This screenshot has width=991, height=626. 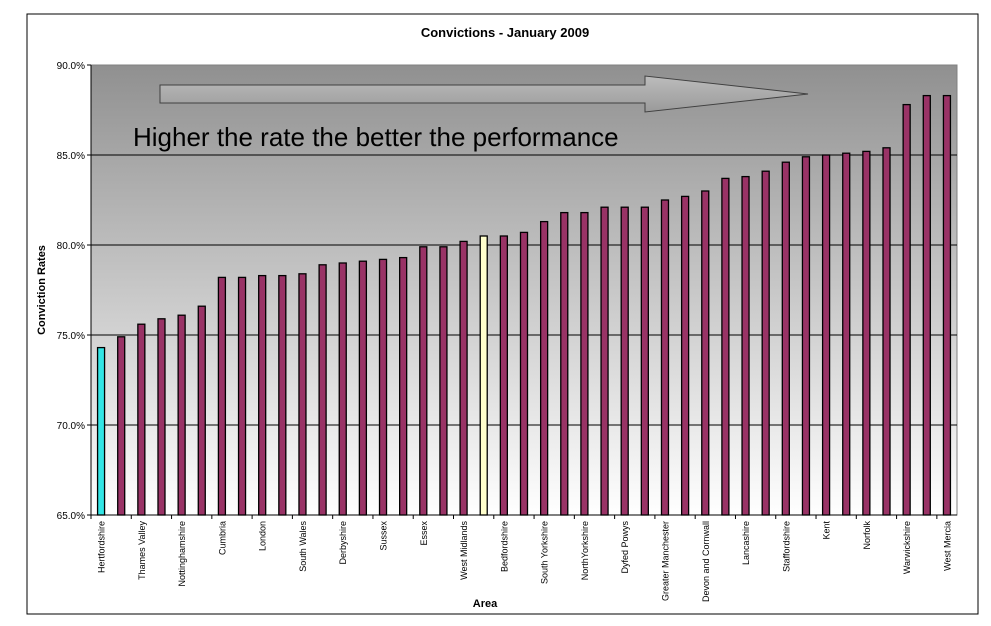 I want to click on x-tick-label: Staffordshire, so click(x=786, y=546).